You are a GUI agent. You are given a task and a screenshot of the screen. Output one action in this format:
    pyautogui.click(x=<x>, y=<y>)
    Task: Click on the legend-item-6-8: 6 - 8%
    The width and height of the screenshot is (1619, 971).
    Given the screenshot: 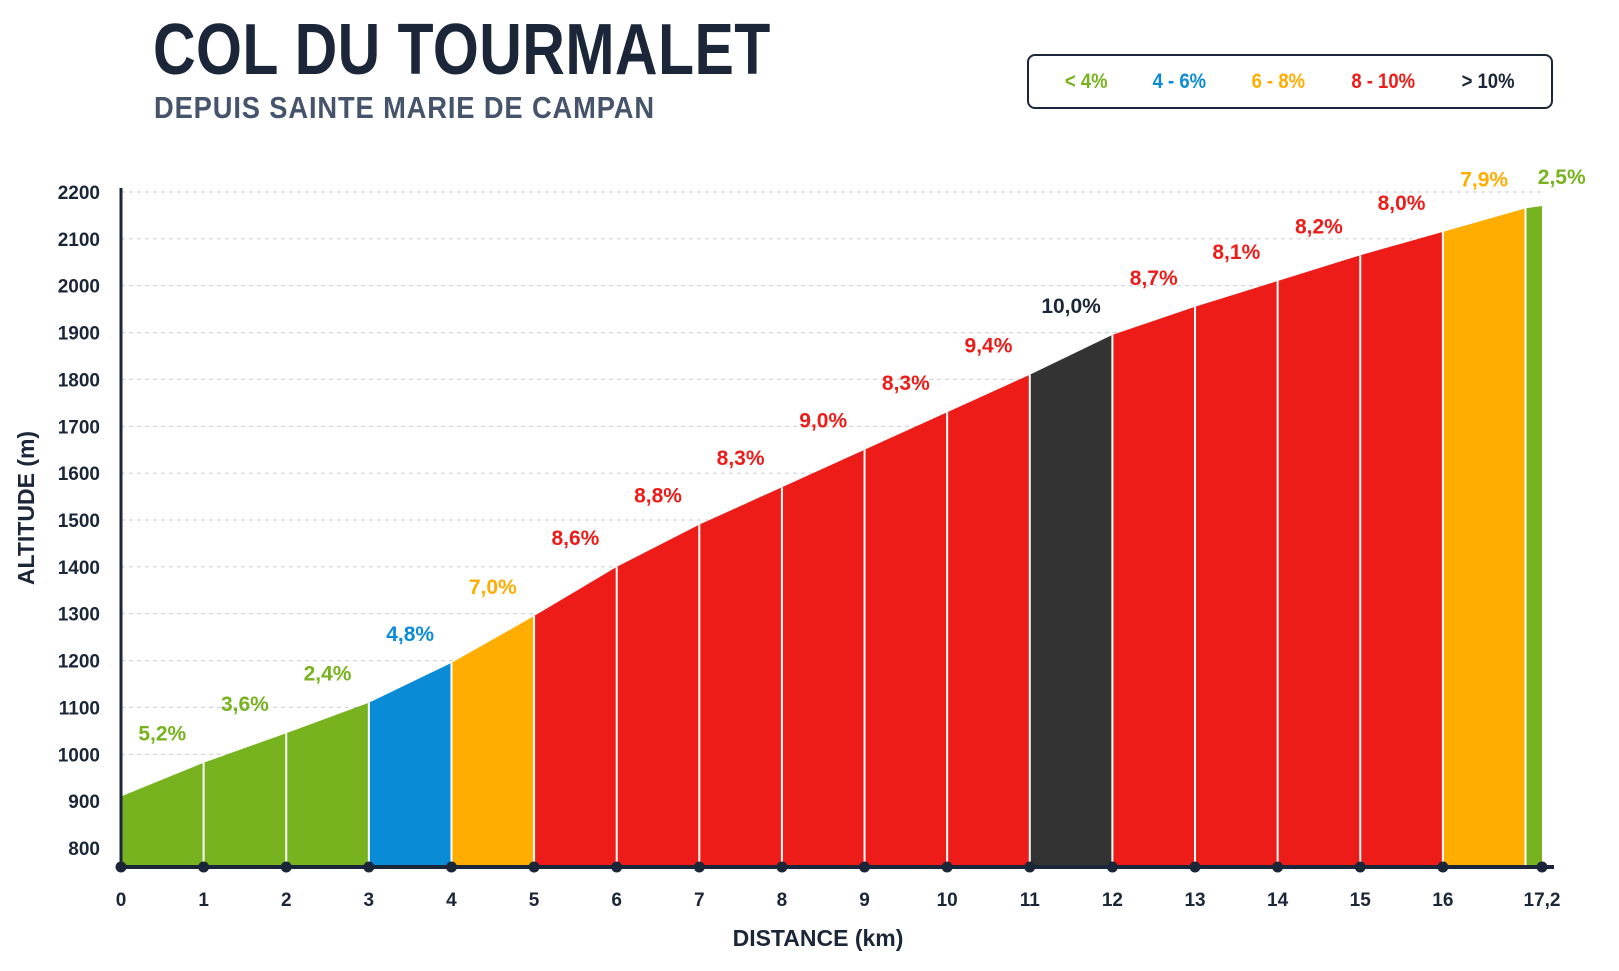 What is the action you would take?
    pyautogui.click(x=1278, y=81)
    